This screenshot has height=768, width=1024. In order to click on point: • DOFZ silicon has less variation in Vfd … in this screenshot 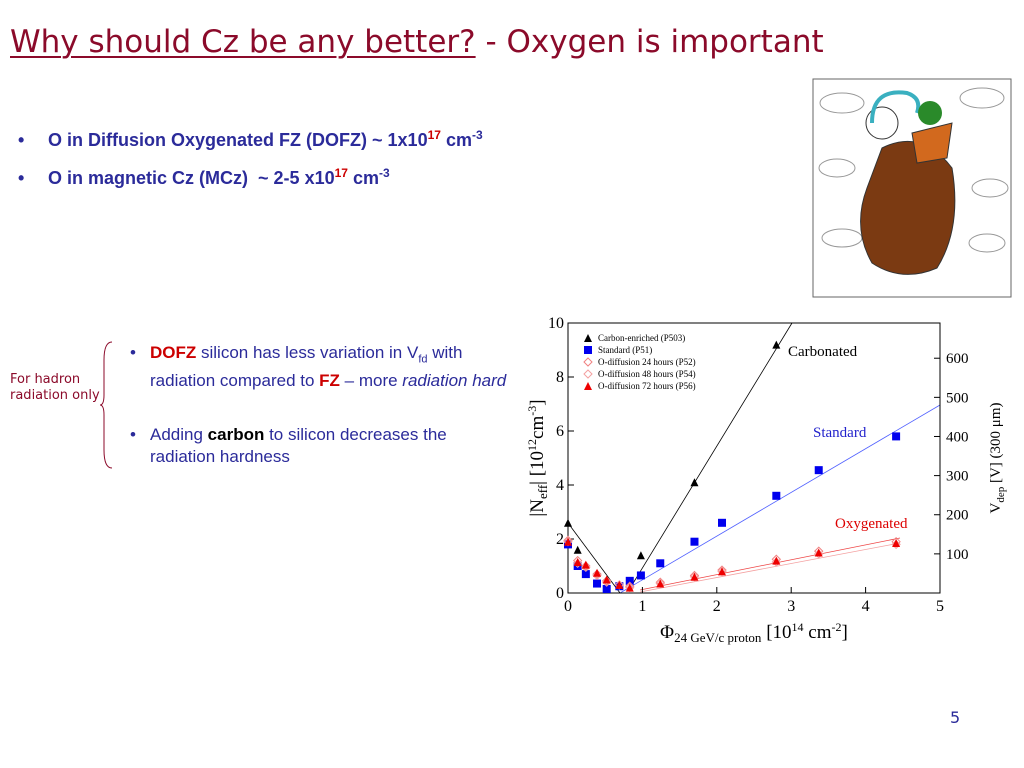, I will do `click(320, 367)`.